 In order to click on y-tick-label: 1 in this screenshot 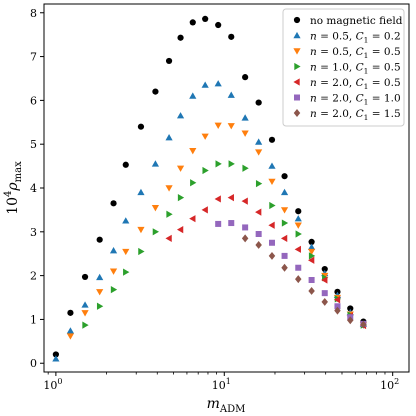, I will do `click(33, 319)`.